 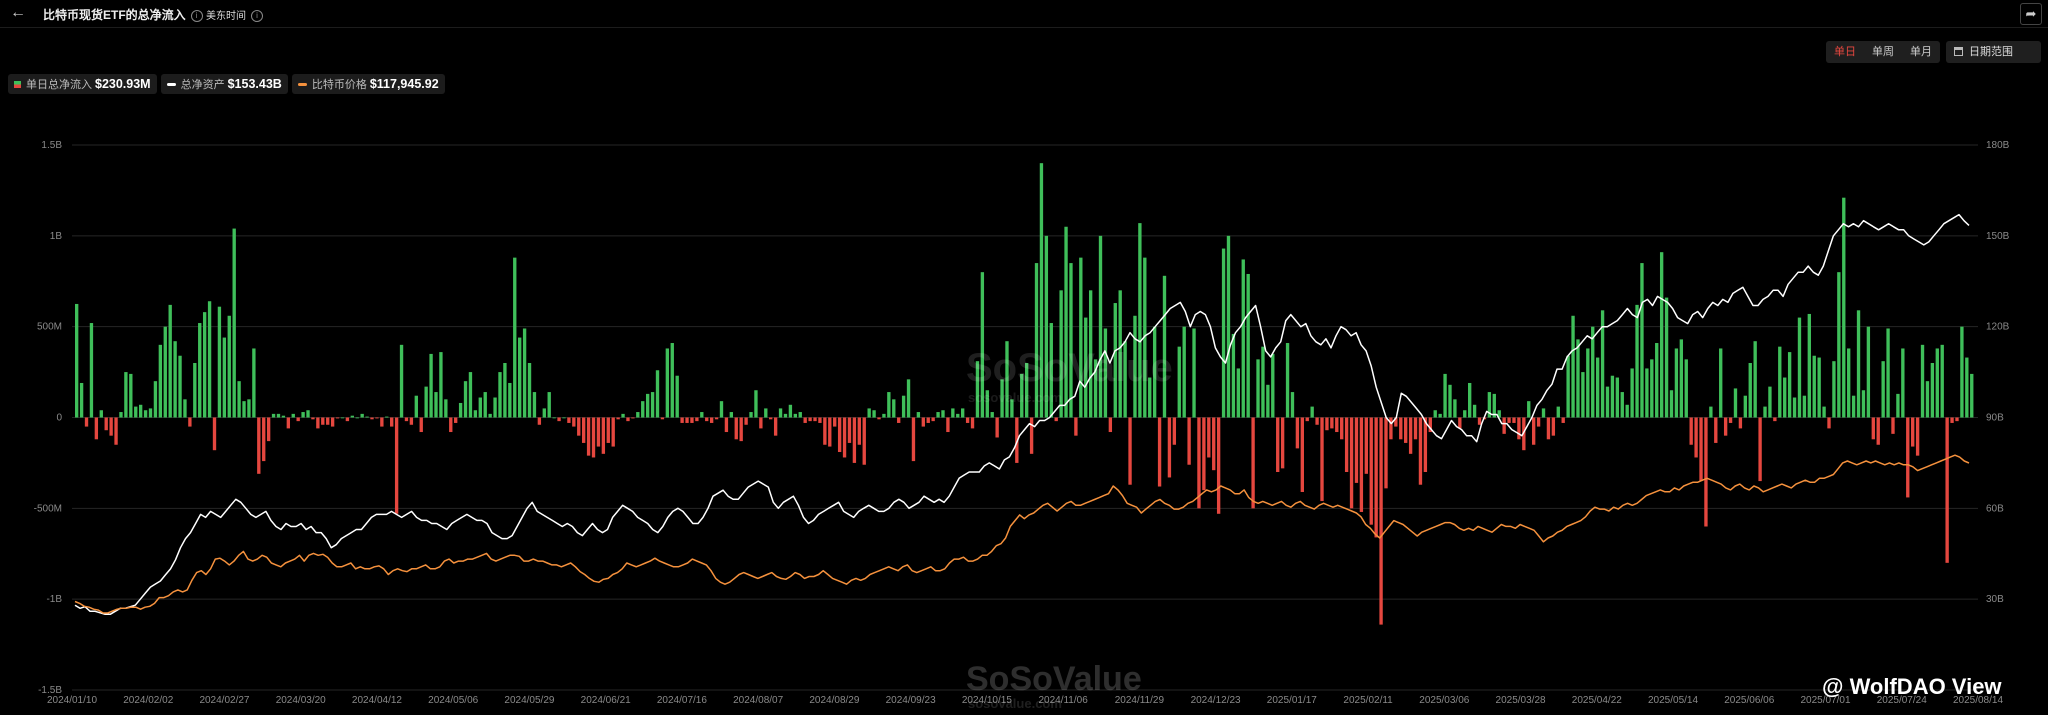 I want to click on page-title-text: 比特币现货ETF的总净流入, so click(x=114, y=15).